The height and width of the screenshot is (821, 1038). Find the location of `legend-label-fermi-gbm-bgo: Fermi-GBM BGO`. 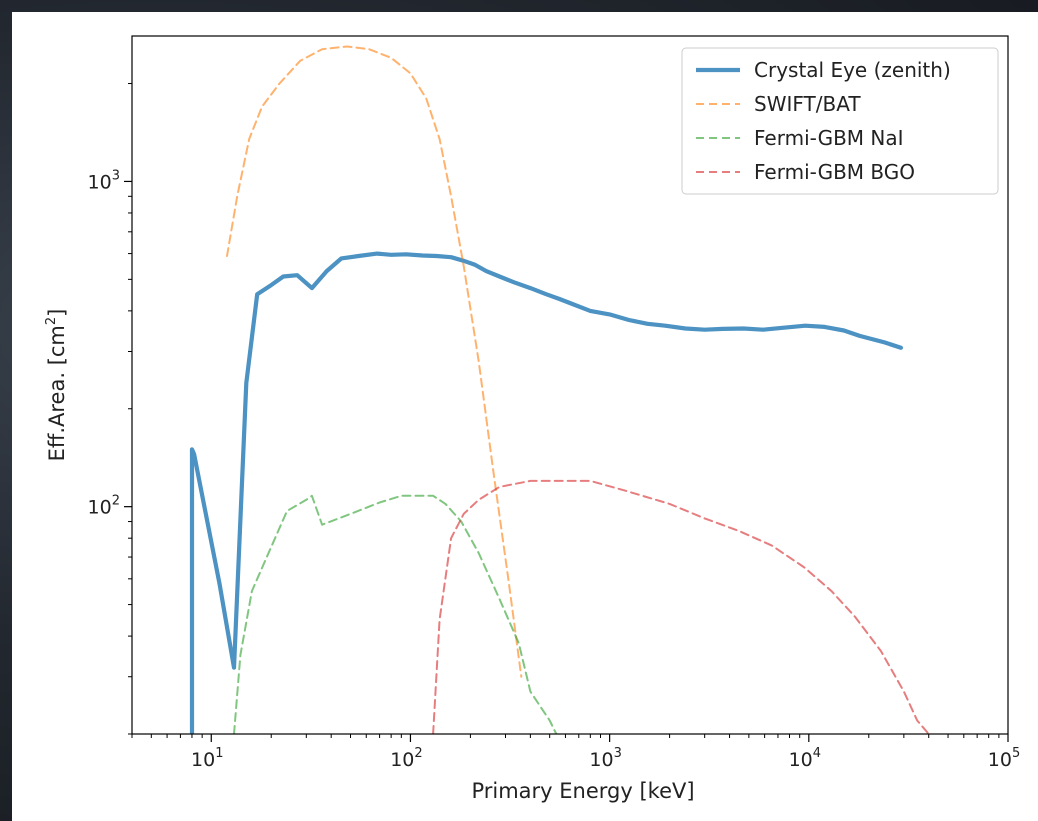

legend-label-fermi-gbm-bgo: Fermi-GBM BGO is located at coordinates (834, 172).